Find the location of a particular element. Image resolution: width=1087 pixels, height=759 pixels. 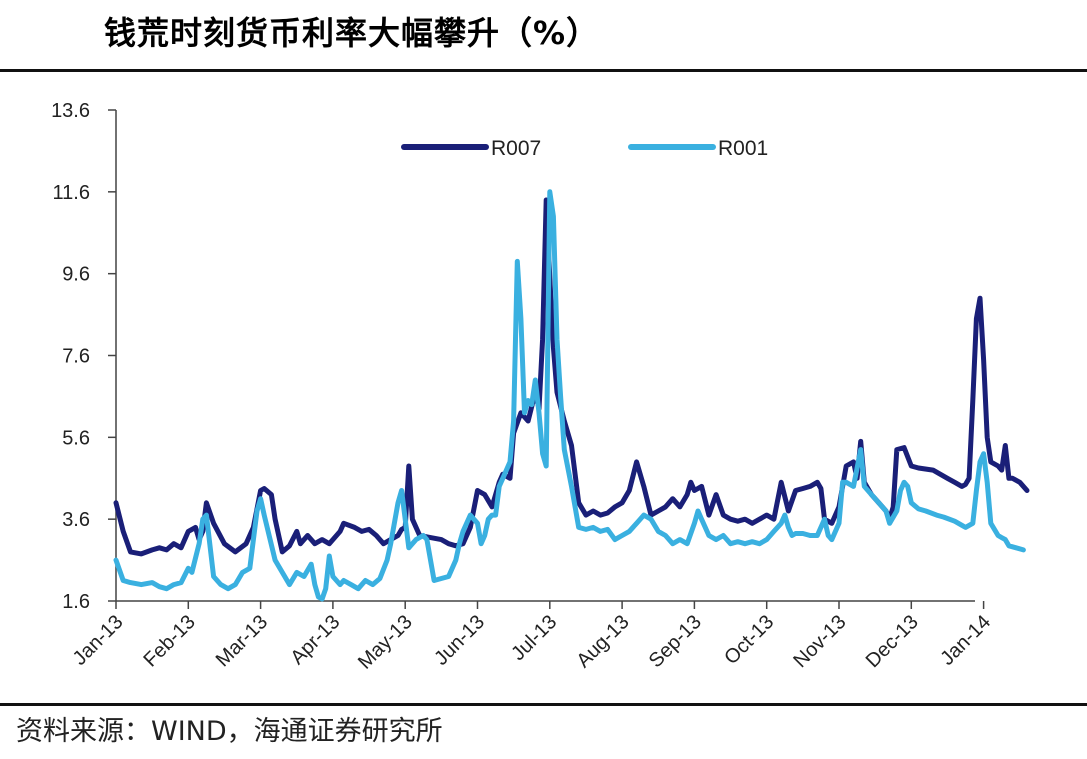

x-tick-label: Feb-13 is located at coordinates (169, 641).